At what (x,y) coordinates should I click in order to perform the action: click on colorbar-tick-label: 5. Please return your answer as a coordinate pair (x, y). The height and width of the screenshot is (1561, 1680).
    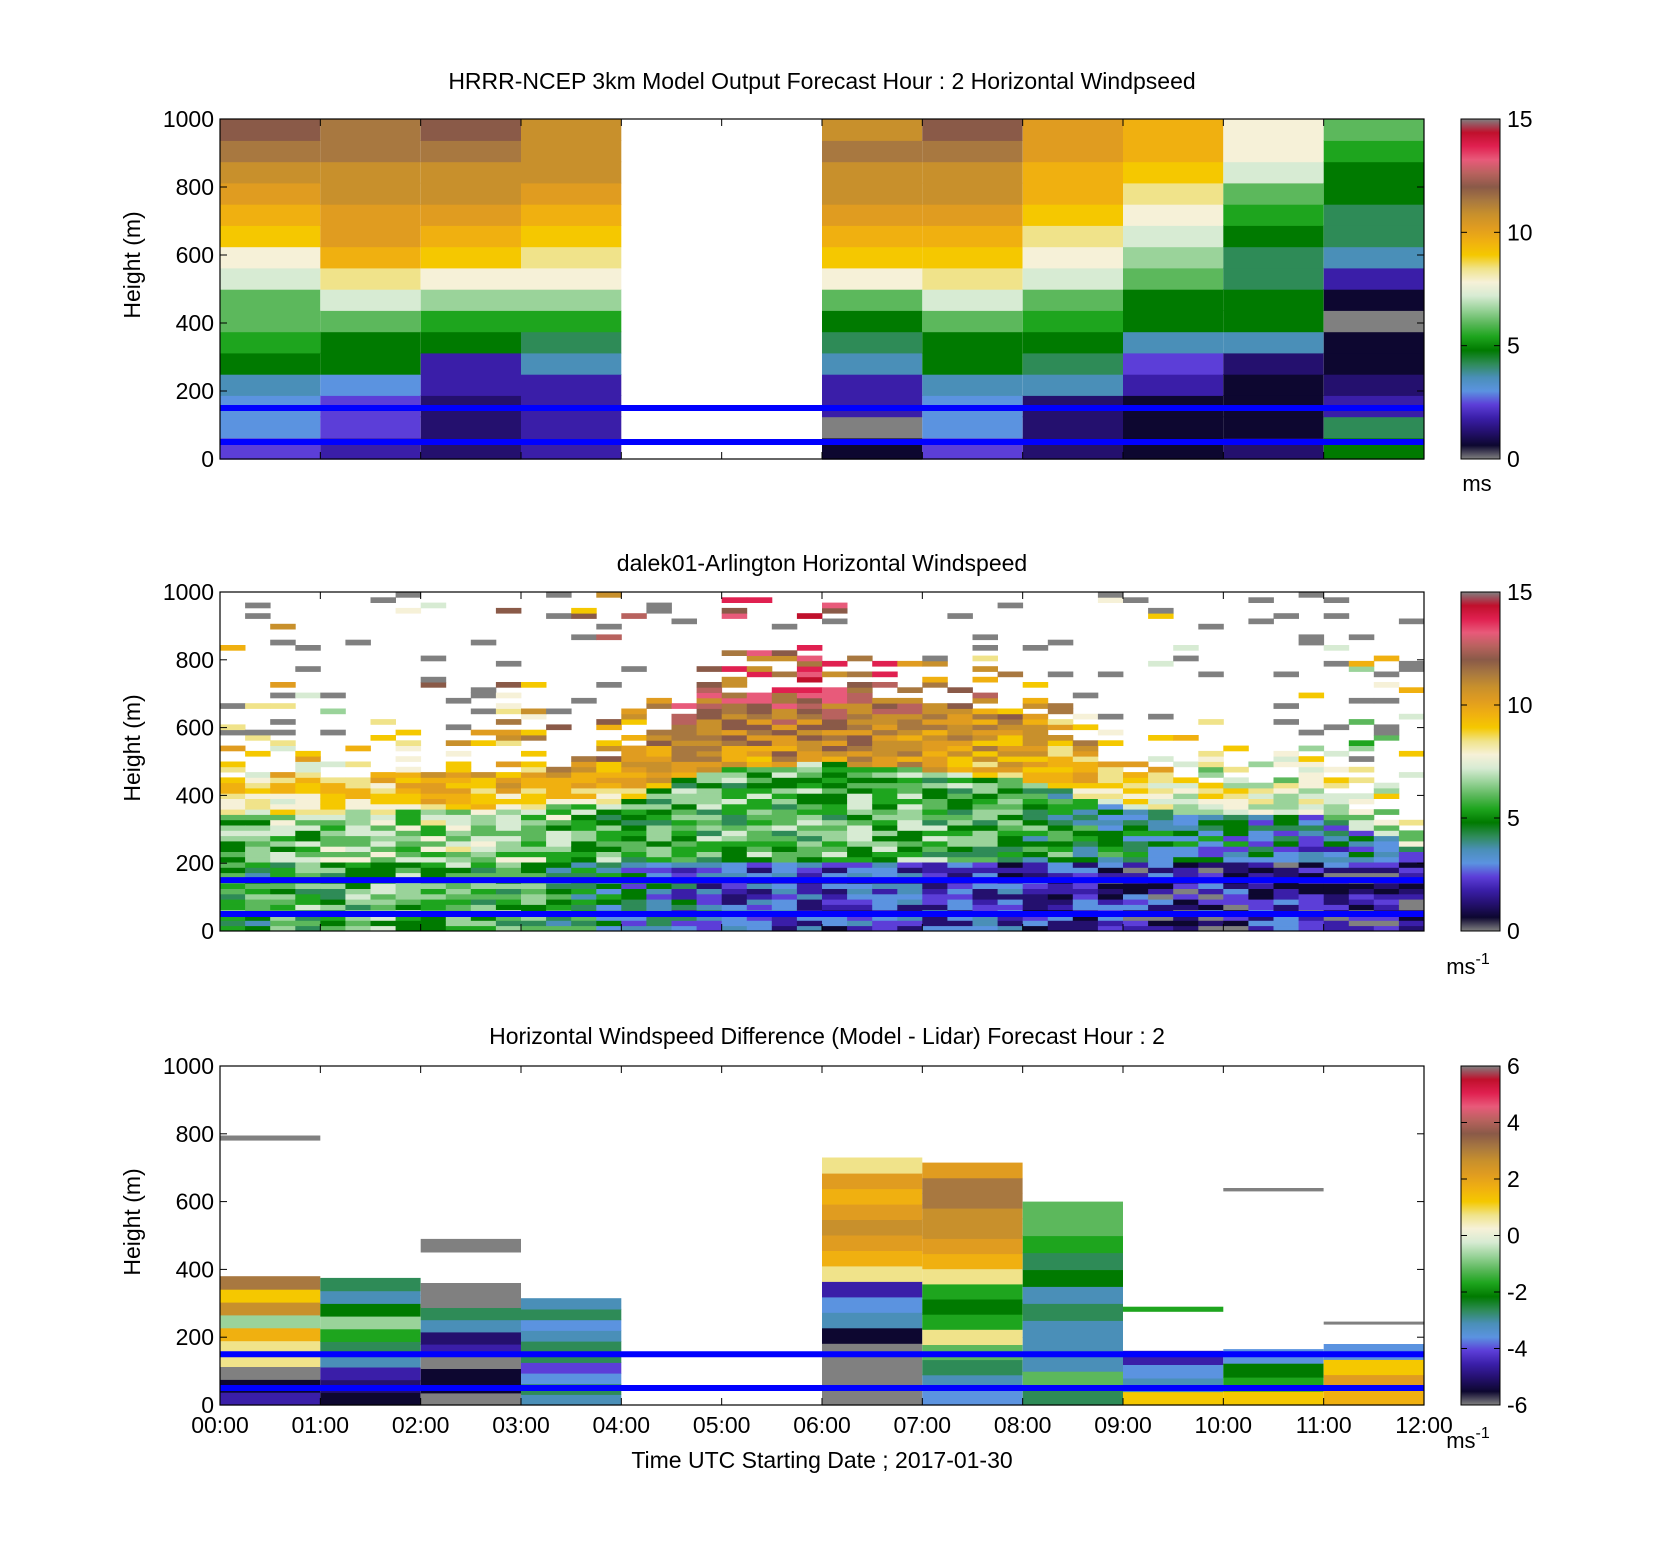
    Looking at the image, I should click on (1513, 346).